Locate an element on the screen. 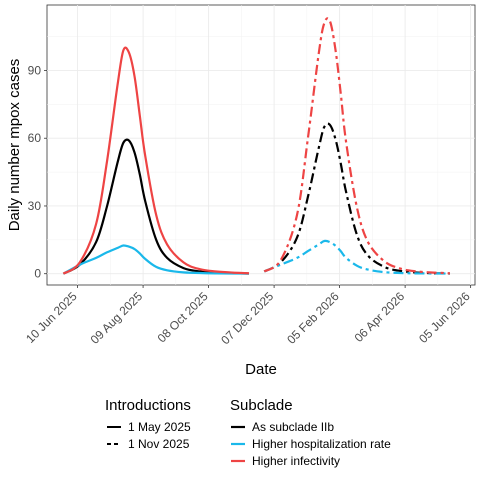  series-line-higher-hospitalization-rate-1-nov-2025 is located at coordinates (356, 257).